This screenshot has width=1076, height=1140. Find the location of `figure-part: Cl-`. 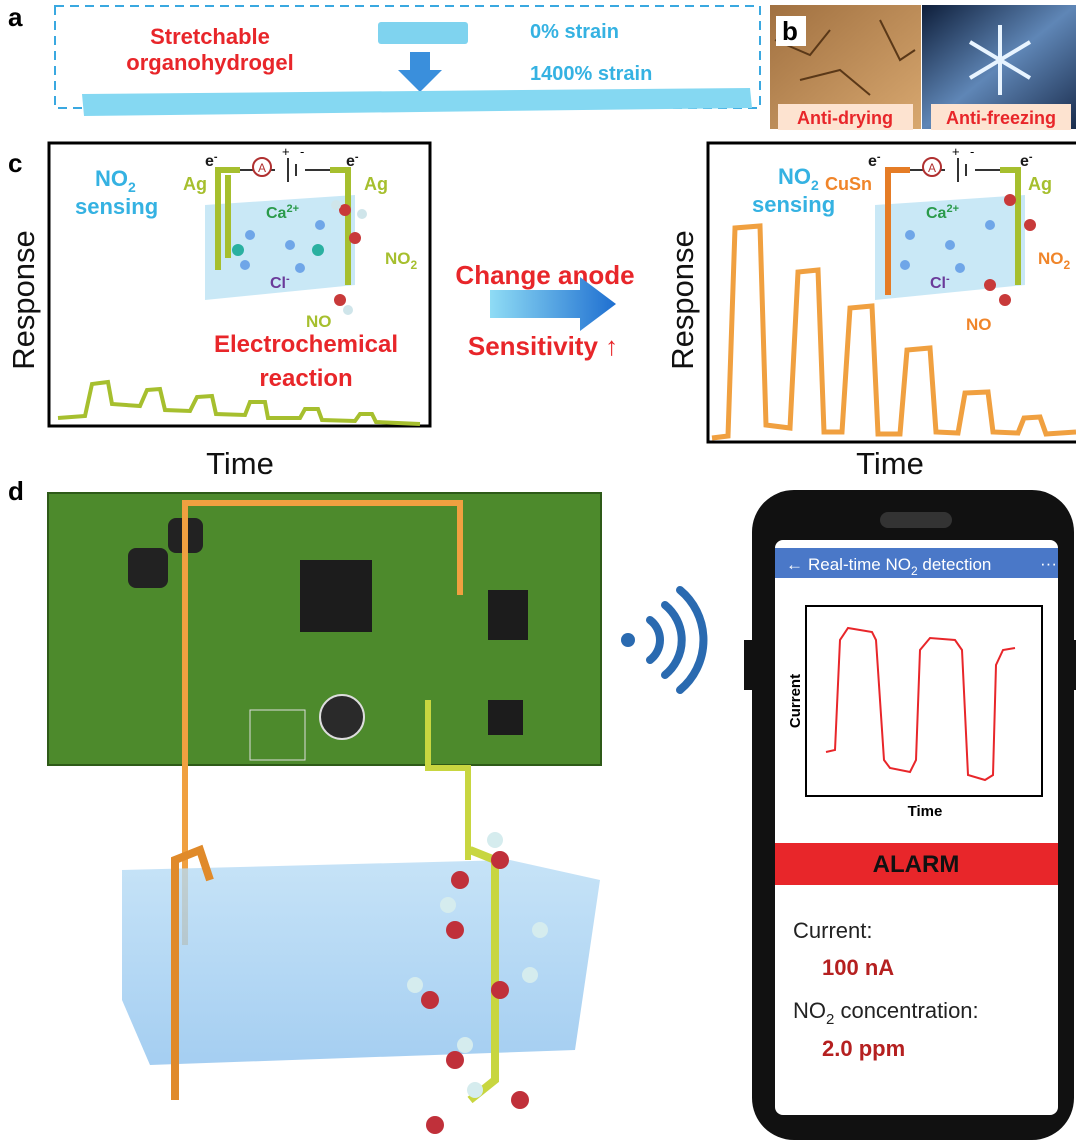

figure-part: Cl- is located at coordinates (940, 282).